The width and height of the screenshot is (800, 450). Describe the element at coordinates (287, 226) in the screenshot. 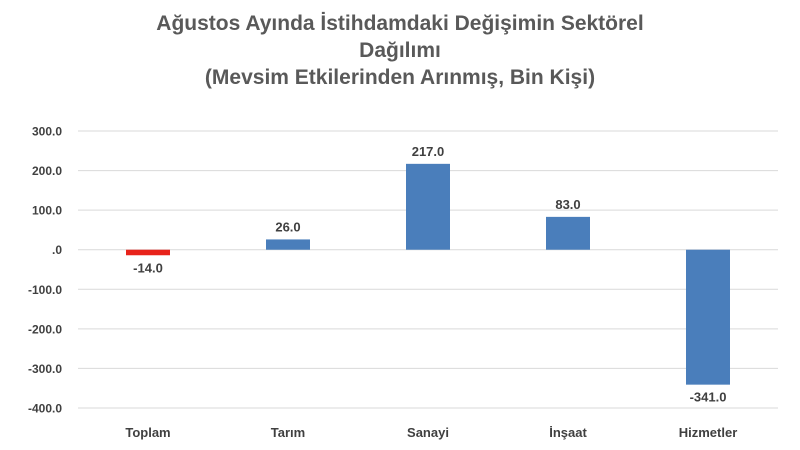

I see `value-label: 26.0` at that location.